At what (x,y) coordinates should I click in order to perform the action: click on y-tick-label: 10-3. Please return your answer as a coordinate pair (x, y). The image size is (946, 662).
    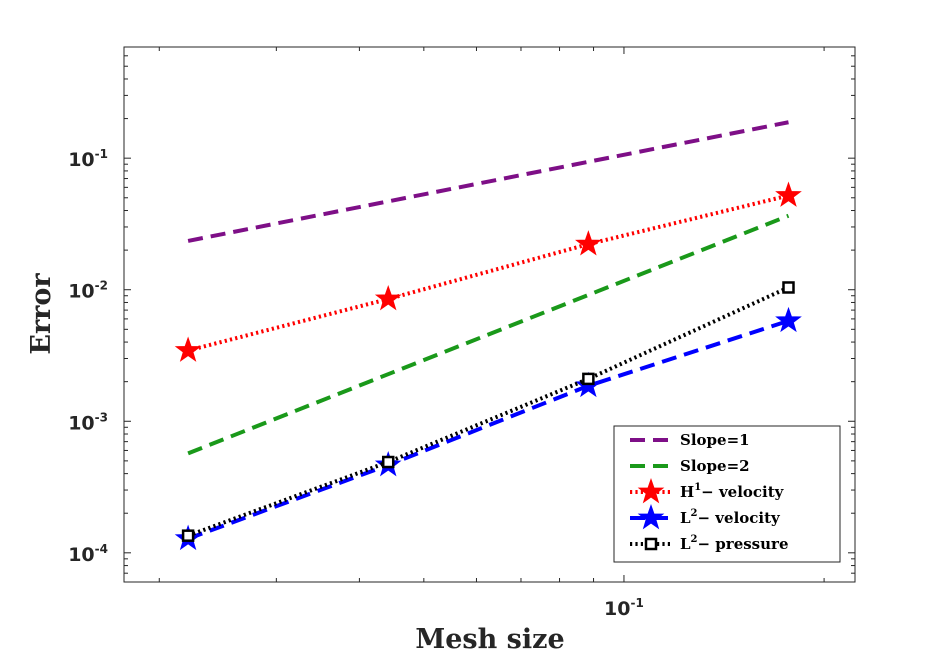
    Looking at the image, I should click on (88, 422).